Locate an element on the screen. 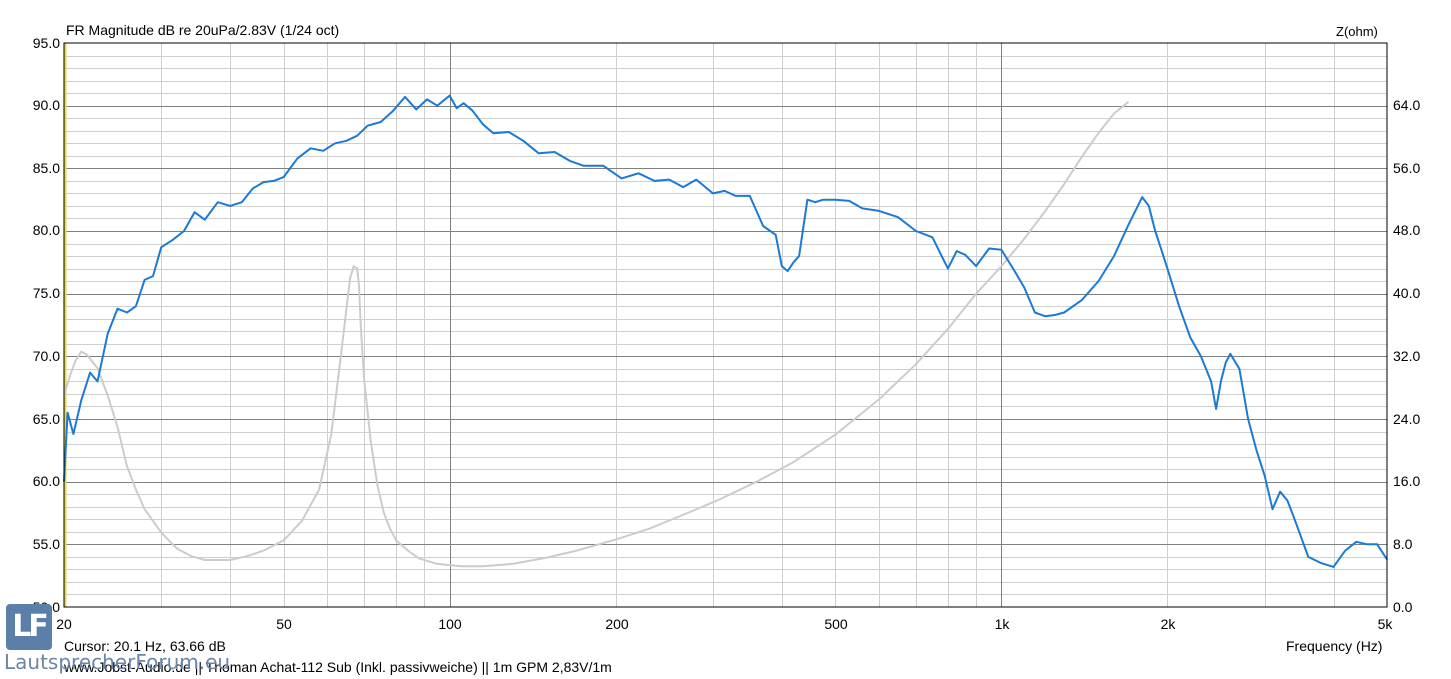 The image size is (1451, 679). y-left-tick: 95.0 is located at coordinates (46, 43).